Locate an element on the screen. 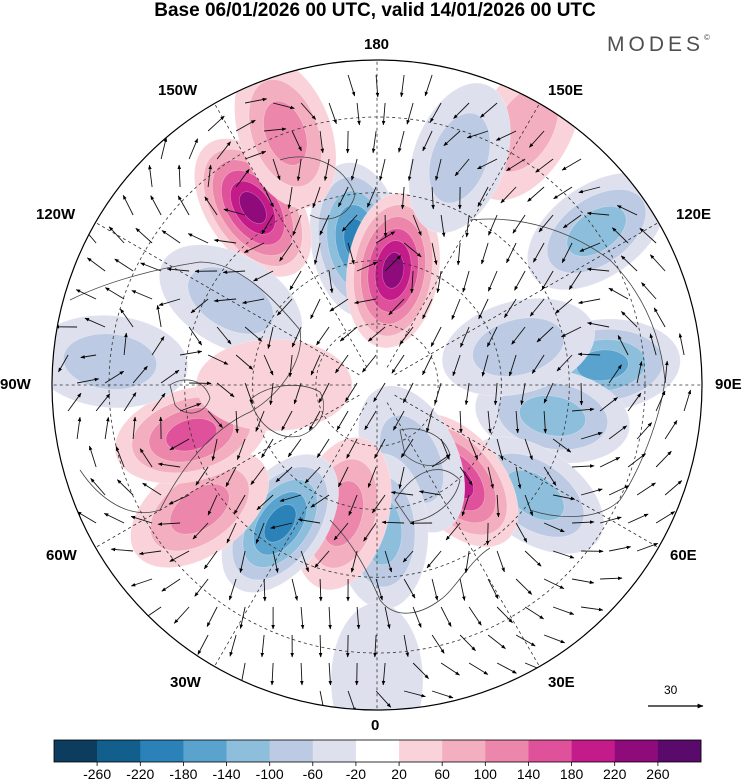 The height and width of the screenshot is (783, 750). modes-logo: MODES© is located at coordinates (658, 45).